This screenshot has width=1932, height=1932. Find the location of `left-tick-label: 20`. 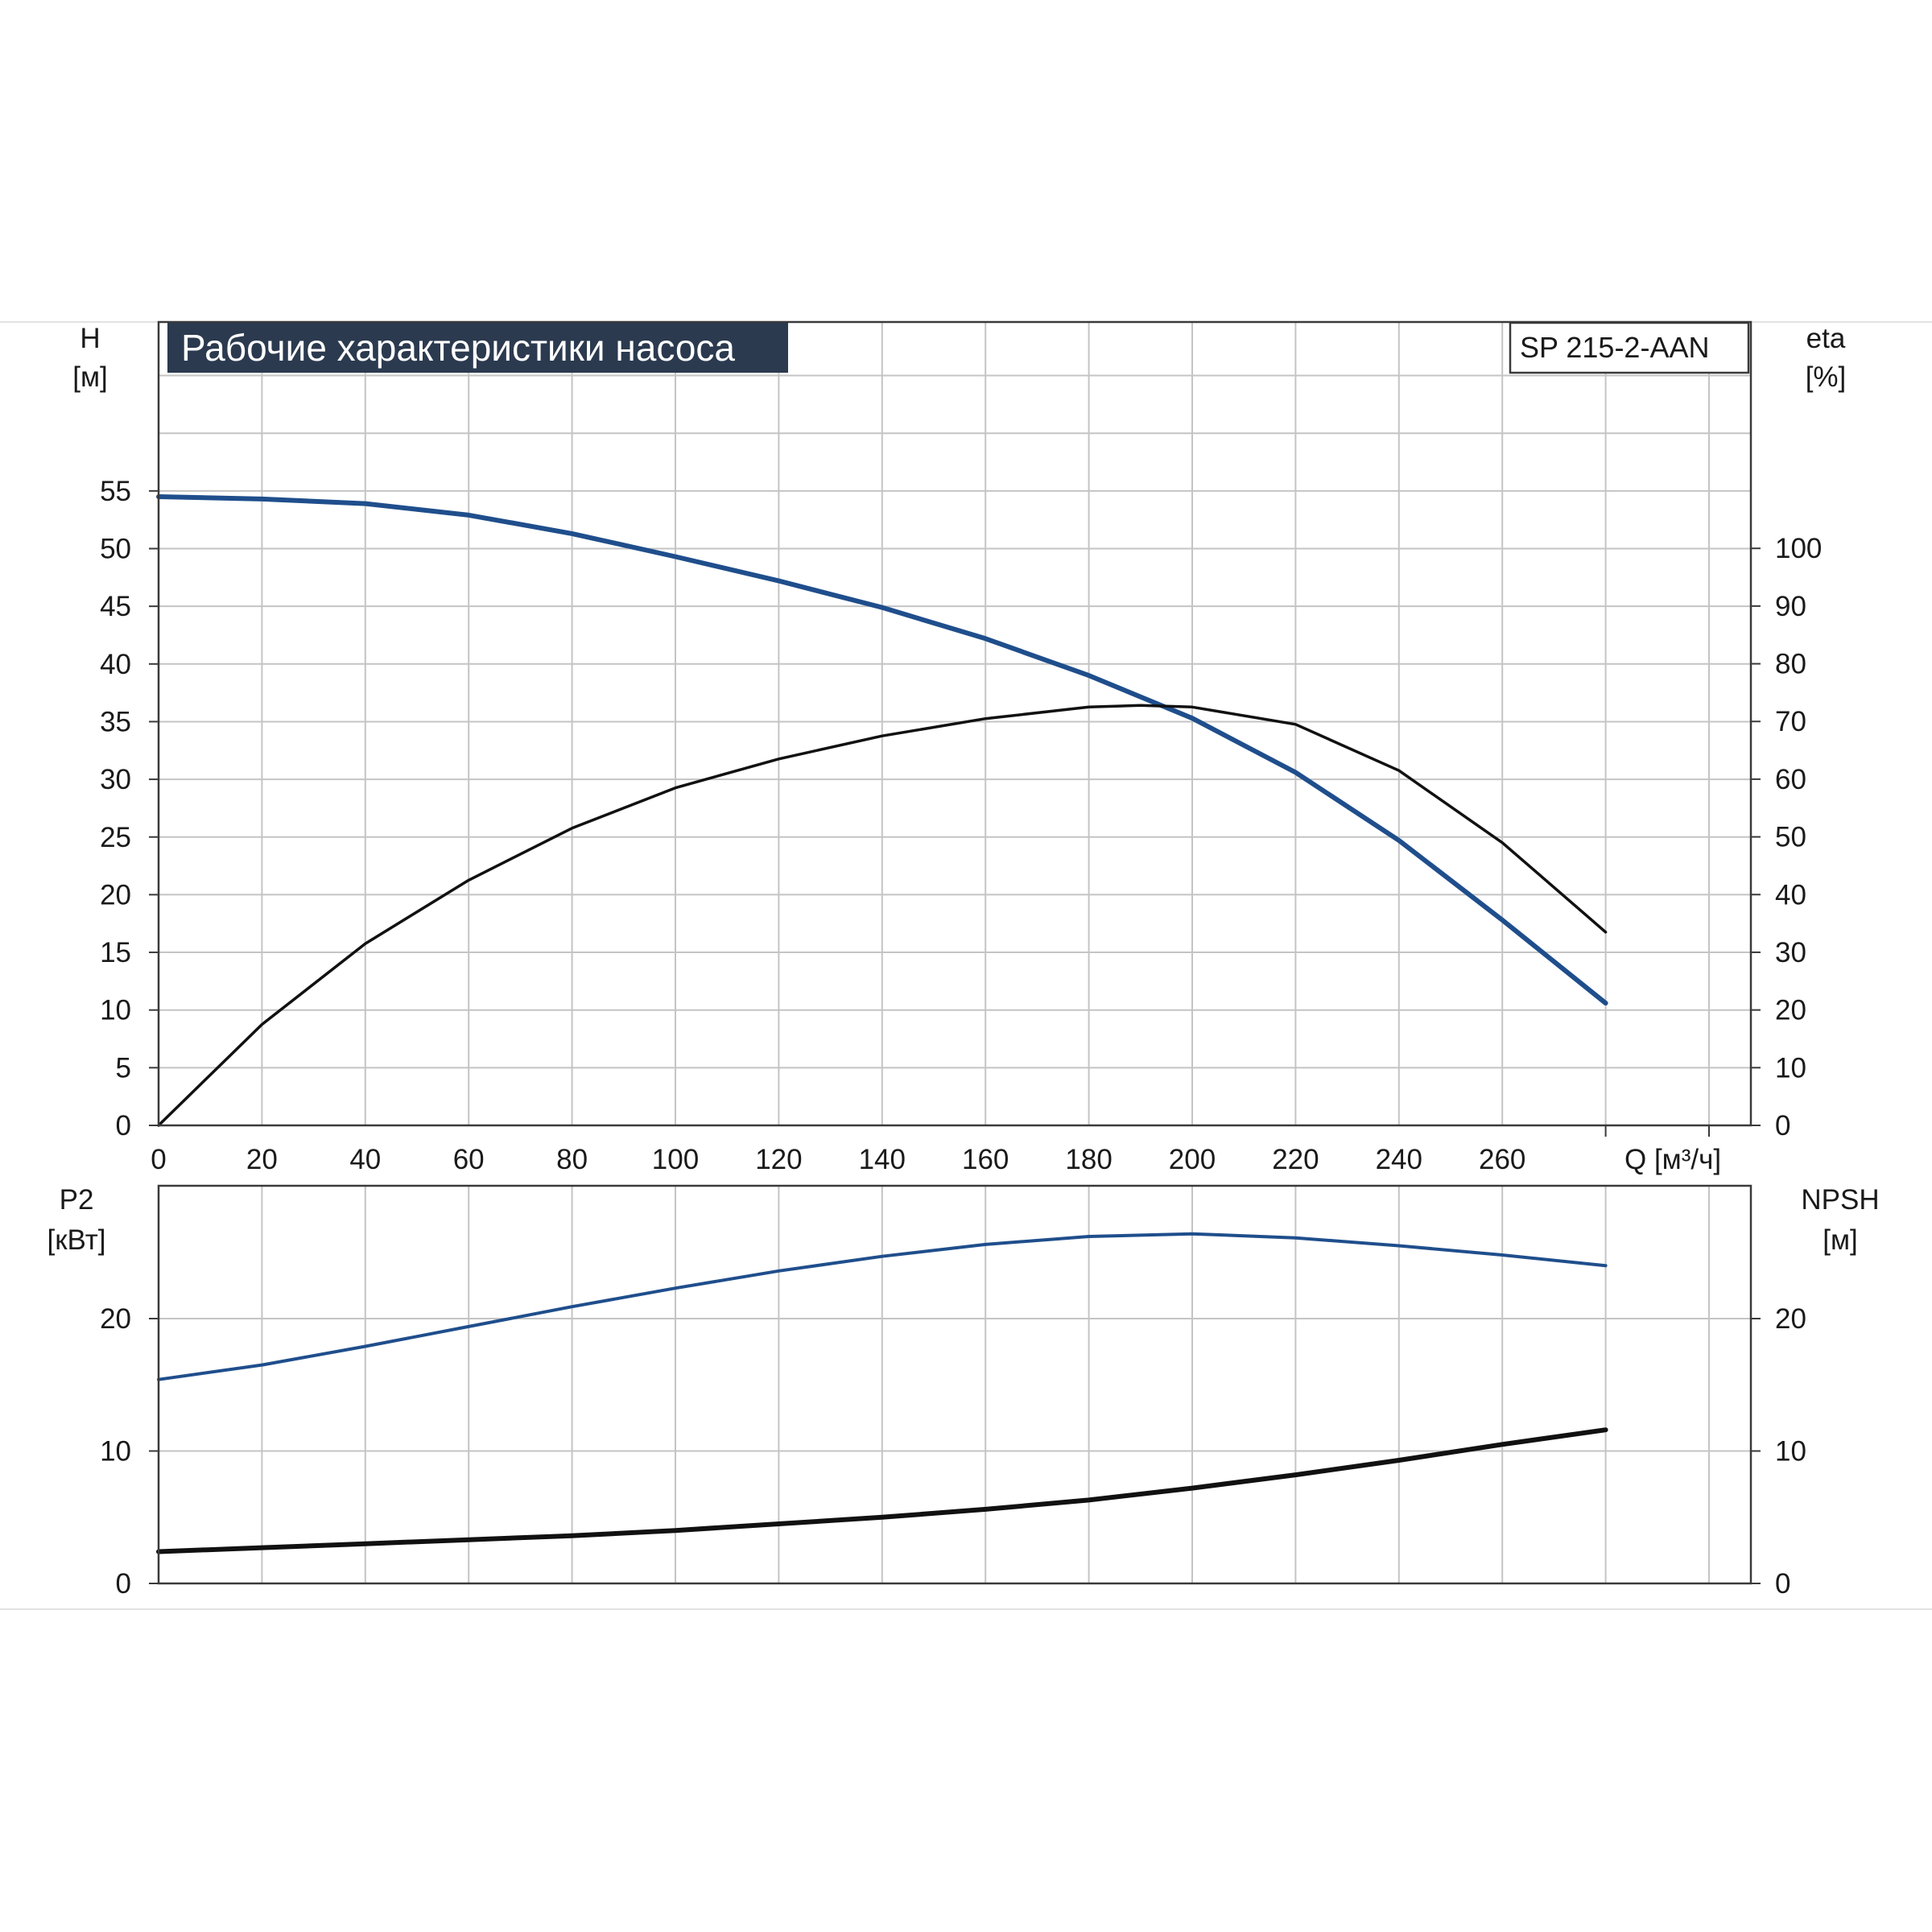

left-tick-label: 20 is located at coordinates (116, 894).